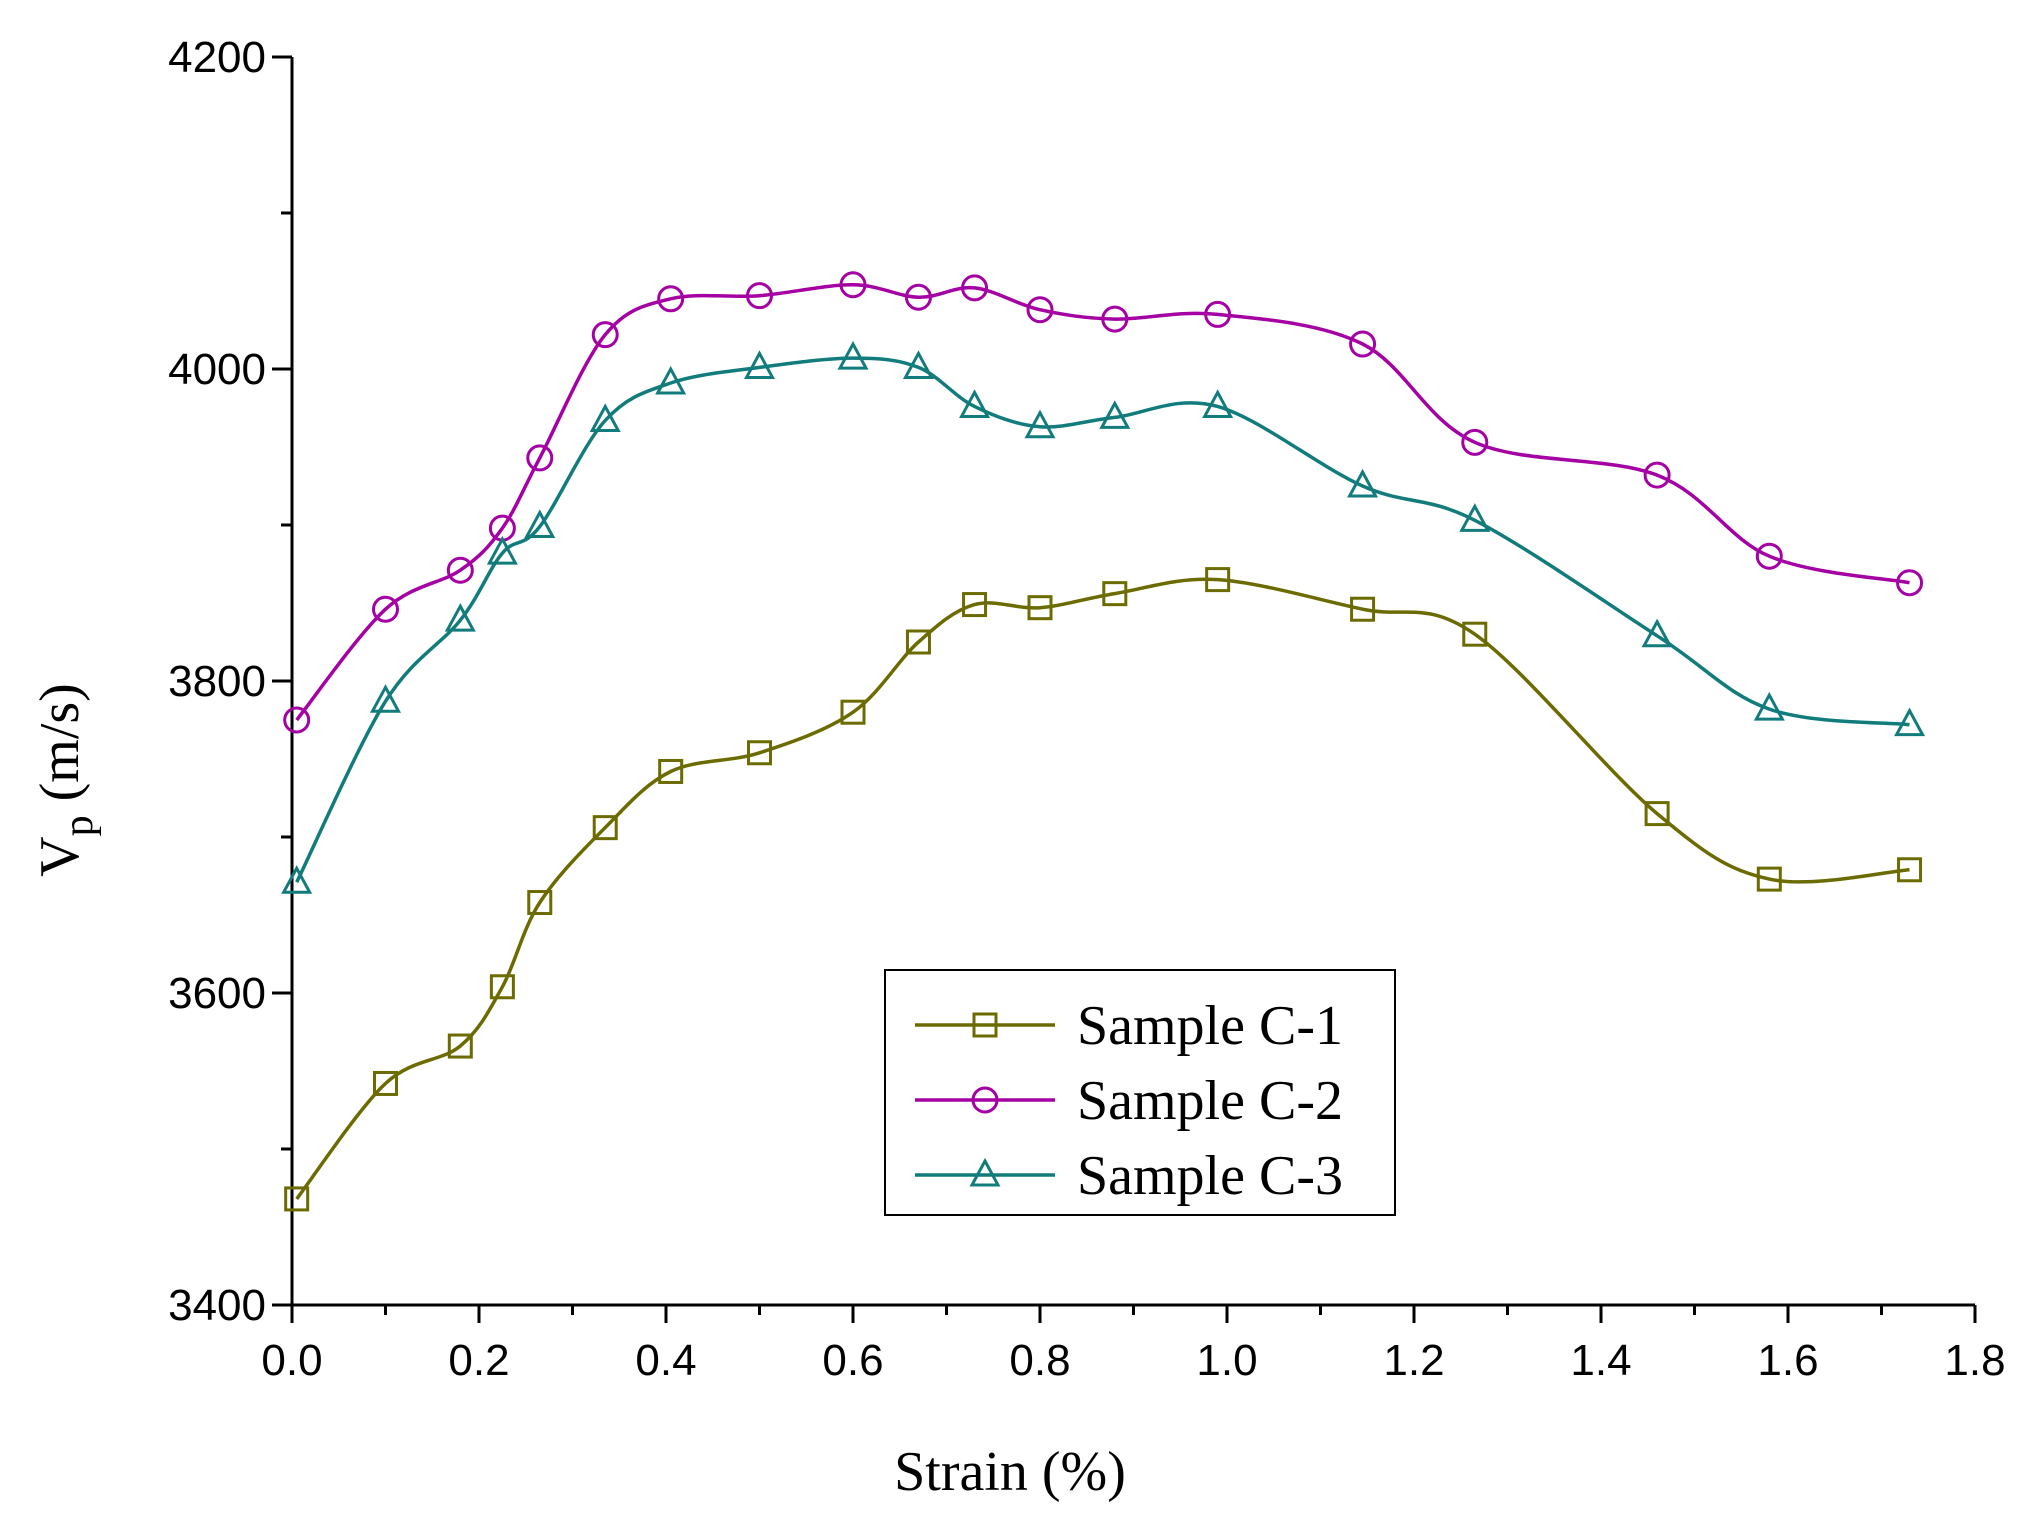  What do you see at coordinates (1413, 1360) in the screenshot?
I see `x-tick-label: 1.2` at bounding box center [1413, 1360].